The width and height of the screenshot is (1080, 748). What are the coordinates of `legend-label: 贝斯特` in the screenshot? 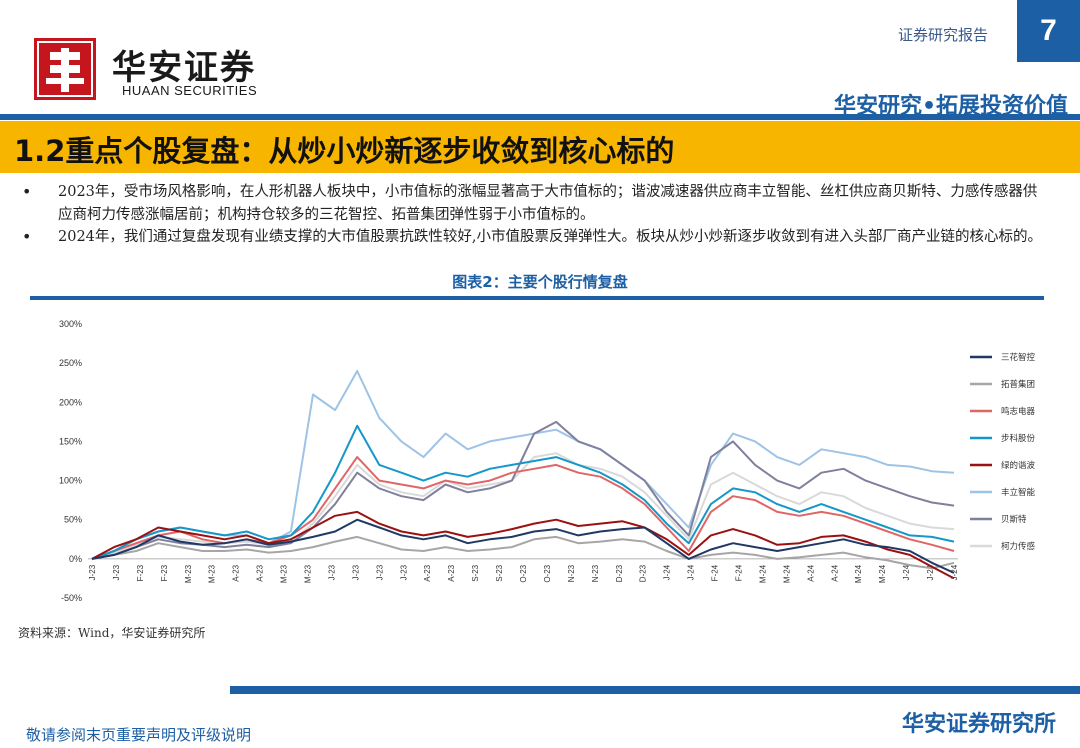 It's located at (1014, 519).